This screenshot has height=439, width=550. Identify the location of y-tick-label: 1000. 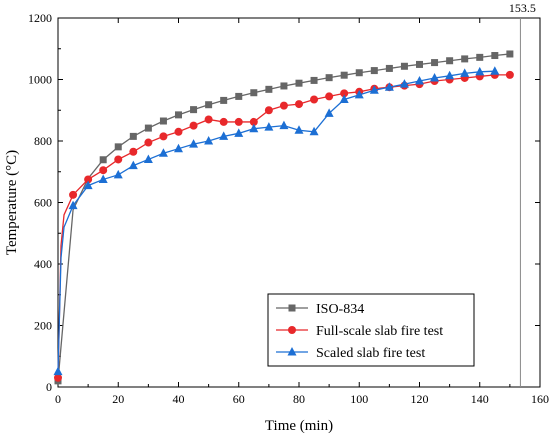
(40, 80).